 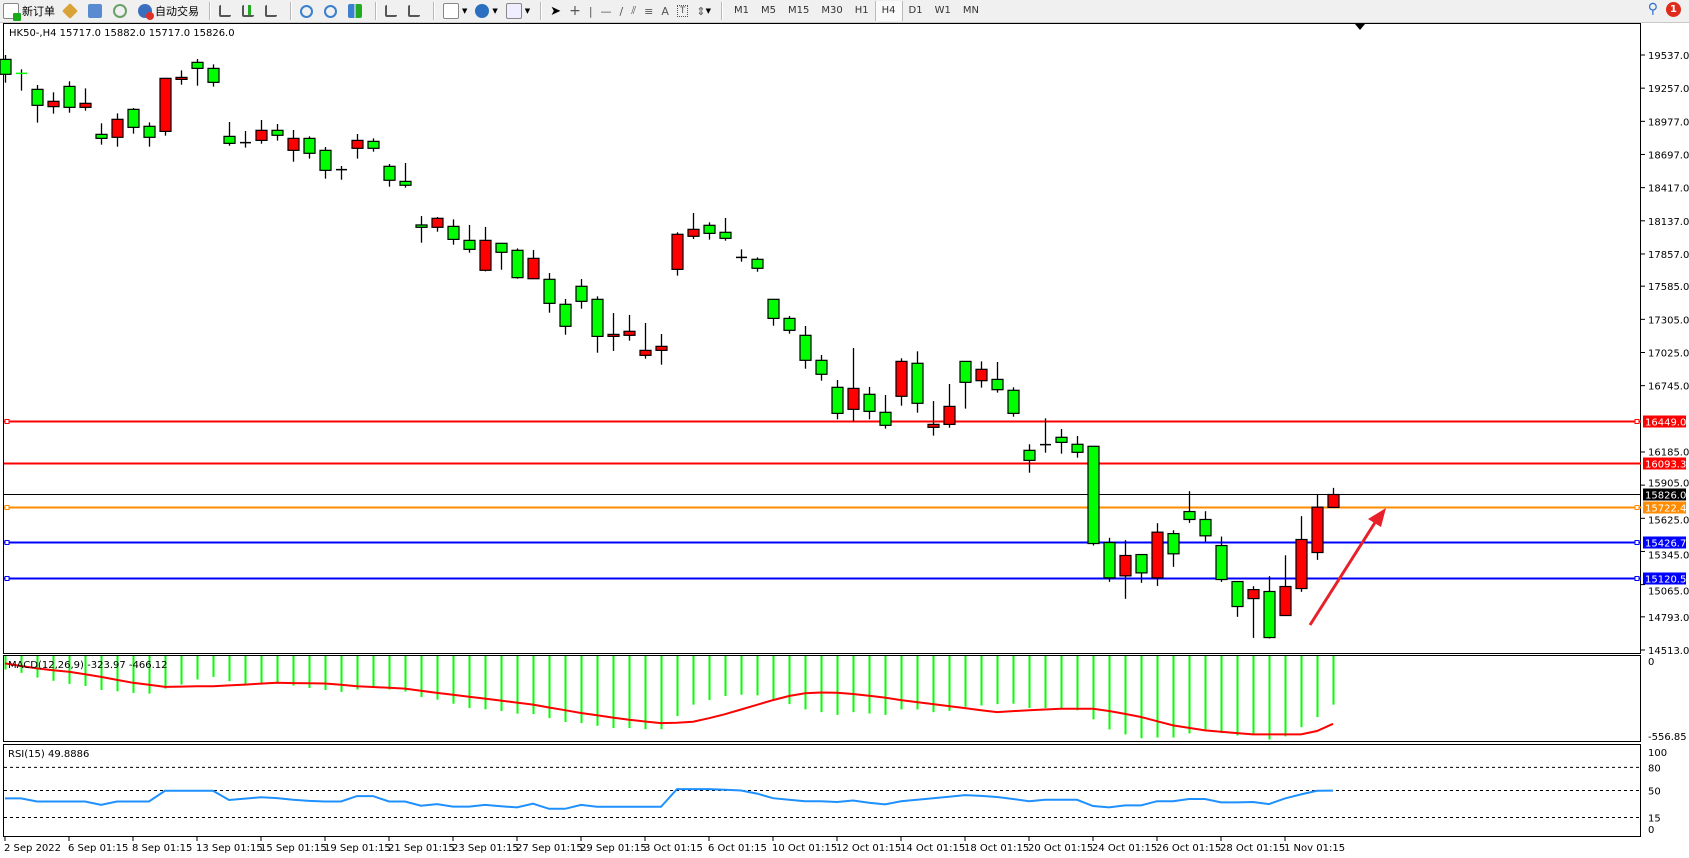 What do you see at coordinates (392, 11) in the screenshot?
I see `chart-shift-button` at bounding box center [392, 11].